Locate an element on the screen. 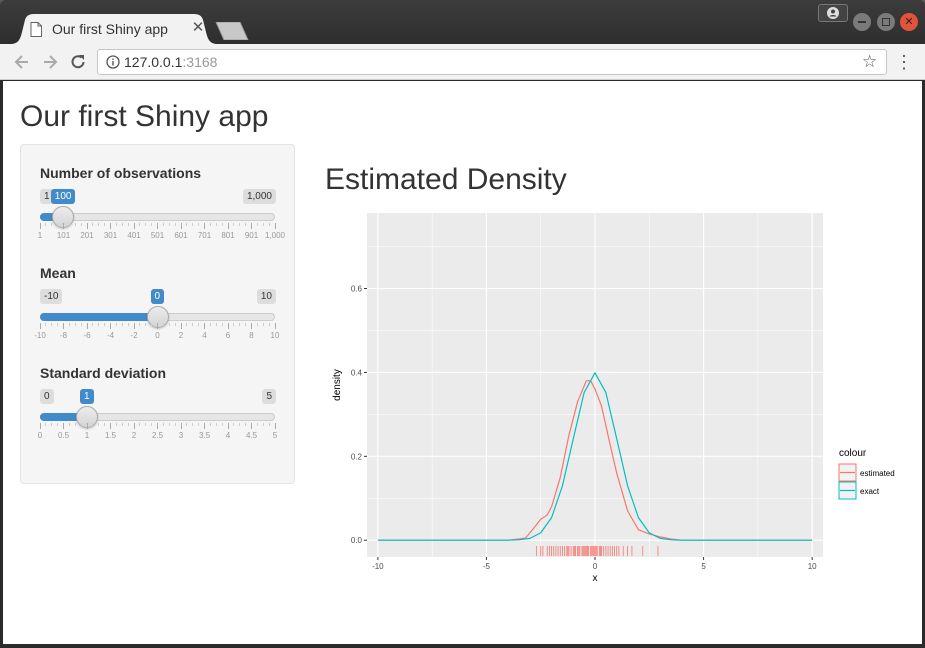 Image resolution: width=925 pixels, height=648 pixels. slider-ticks: -10 -8 -6 -4 -2 0 2 4 6 8 10 is located at coordinates (156, 338).